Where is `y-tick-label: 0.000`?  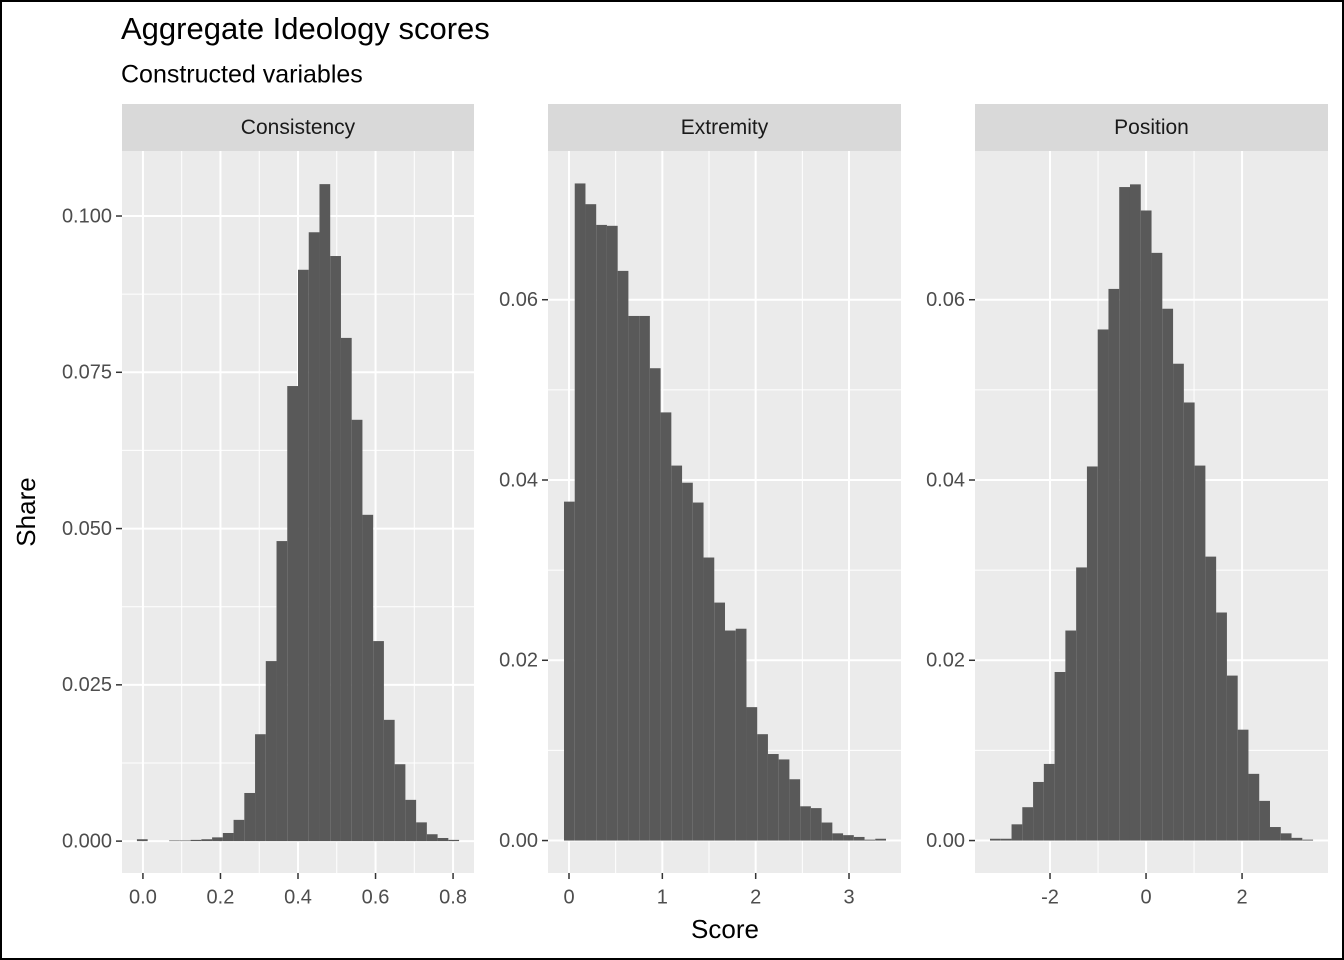
y-tick-label: 0.000 is located at coordinates (87, 841).